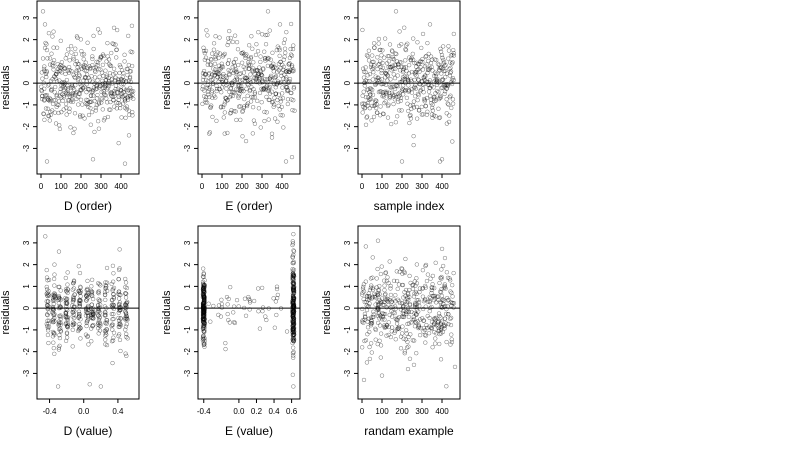 This screenshot has height=450, width=800. What do you see at coordinates (409, 206) in the screenshot?
I see `x-axis-title: sample index` at bounding box center [409, 206].